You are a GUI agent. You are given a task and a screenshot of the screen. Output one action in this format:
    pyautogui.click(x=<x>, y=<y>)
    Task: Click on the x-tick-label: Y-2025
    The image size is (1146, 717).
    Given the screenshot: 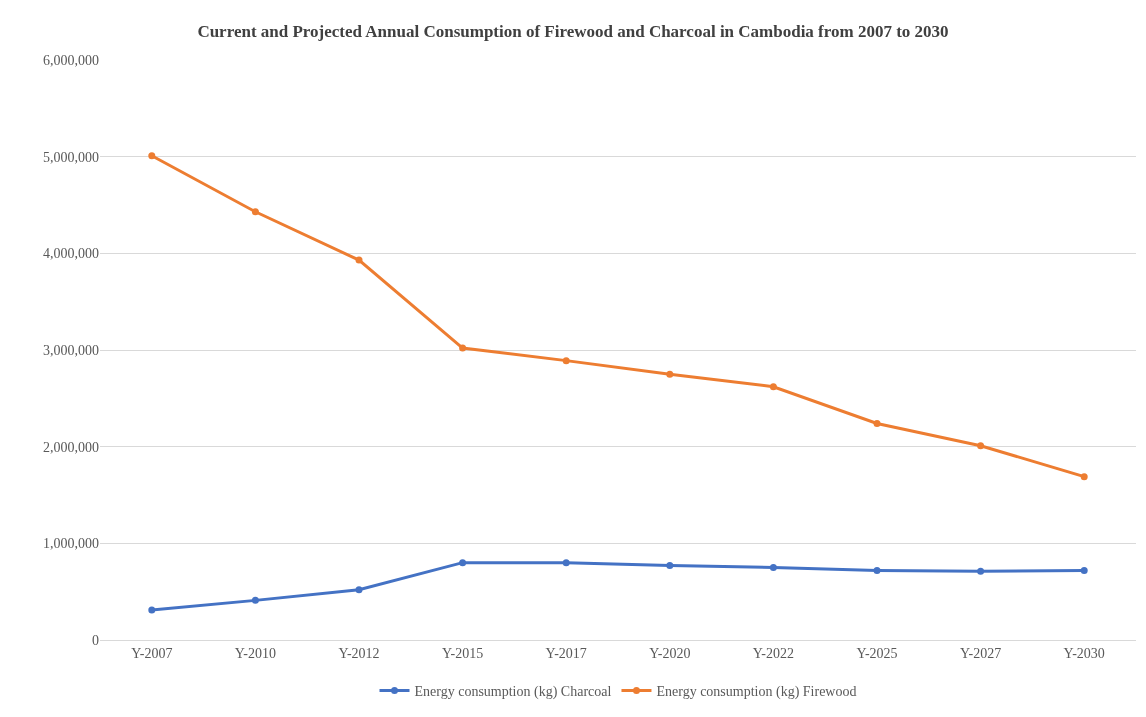 What is the action you would take?
    pyautogui.click(x=877, y=653)
    